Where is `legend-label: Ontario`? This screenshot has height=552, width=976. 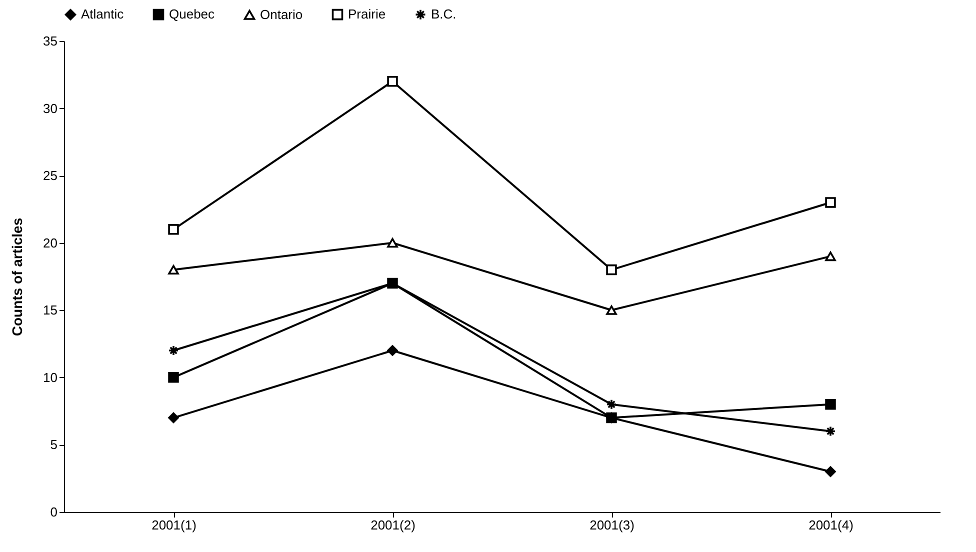
legend-label: Ontario is located at coordinates (281, 14).